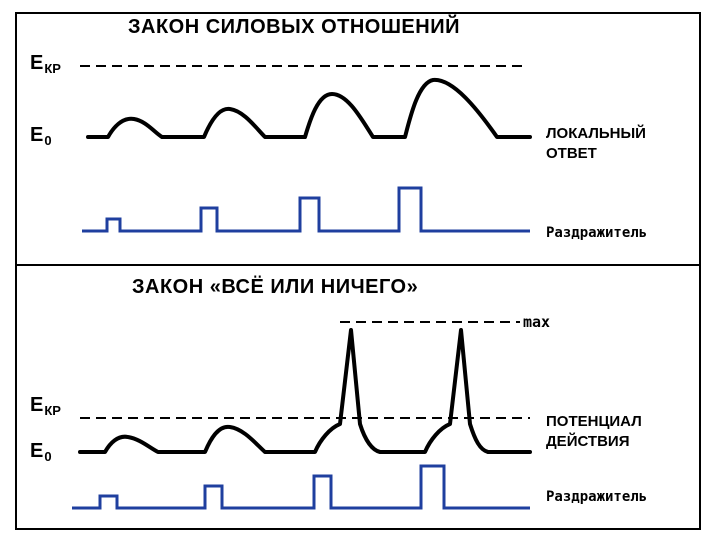 The image size is (720, 540). What do you see at coordinates (275, 287) in the screenshot?
I see `bottom-panel-title: ЗАКОН «ВСЁ ИЛИ НИЧЕГО»` at bounding box center [275, 287].